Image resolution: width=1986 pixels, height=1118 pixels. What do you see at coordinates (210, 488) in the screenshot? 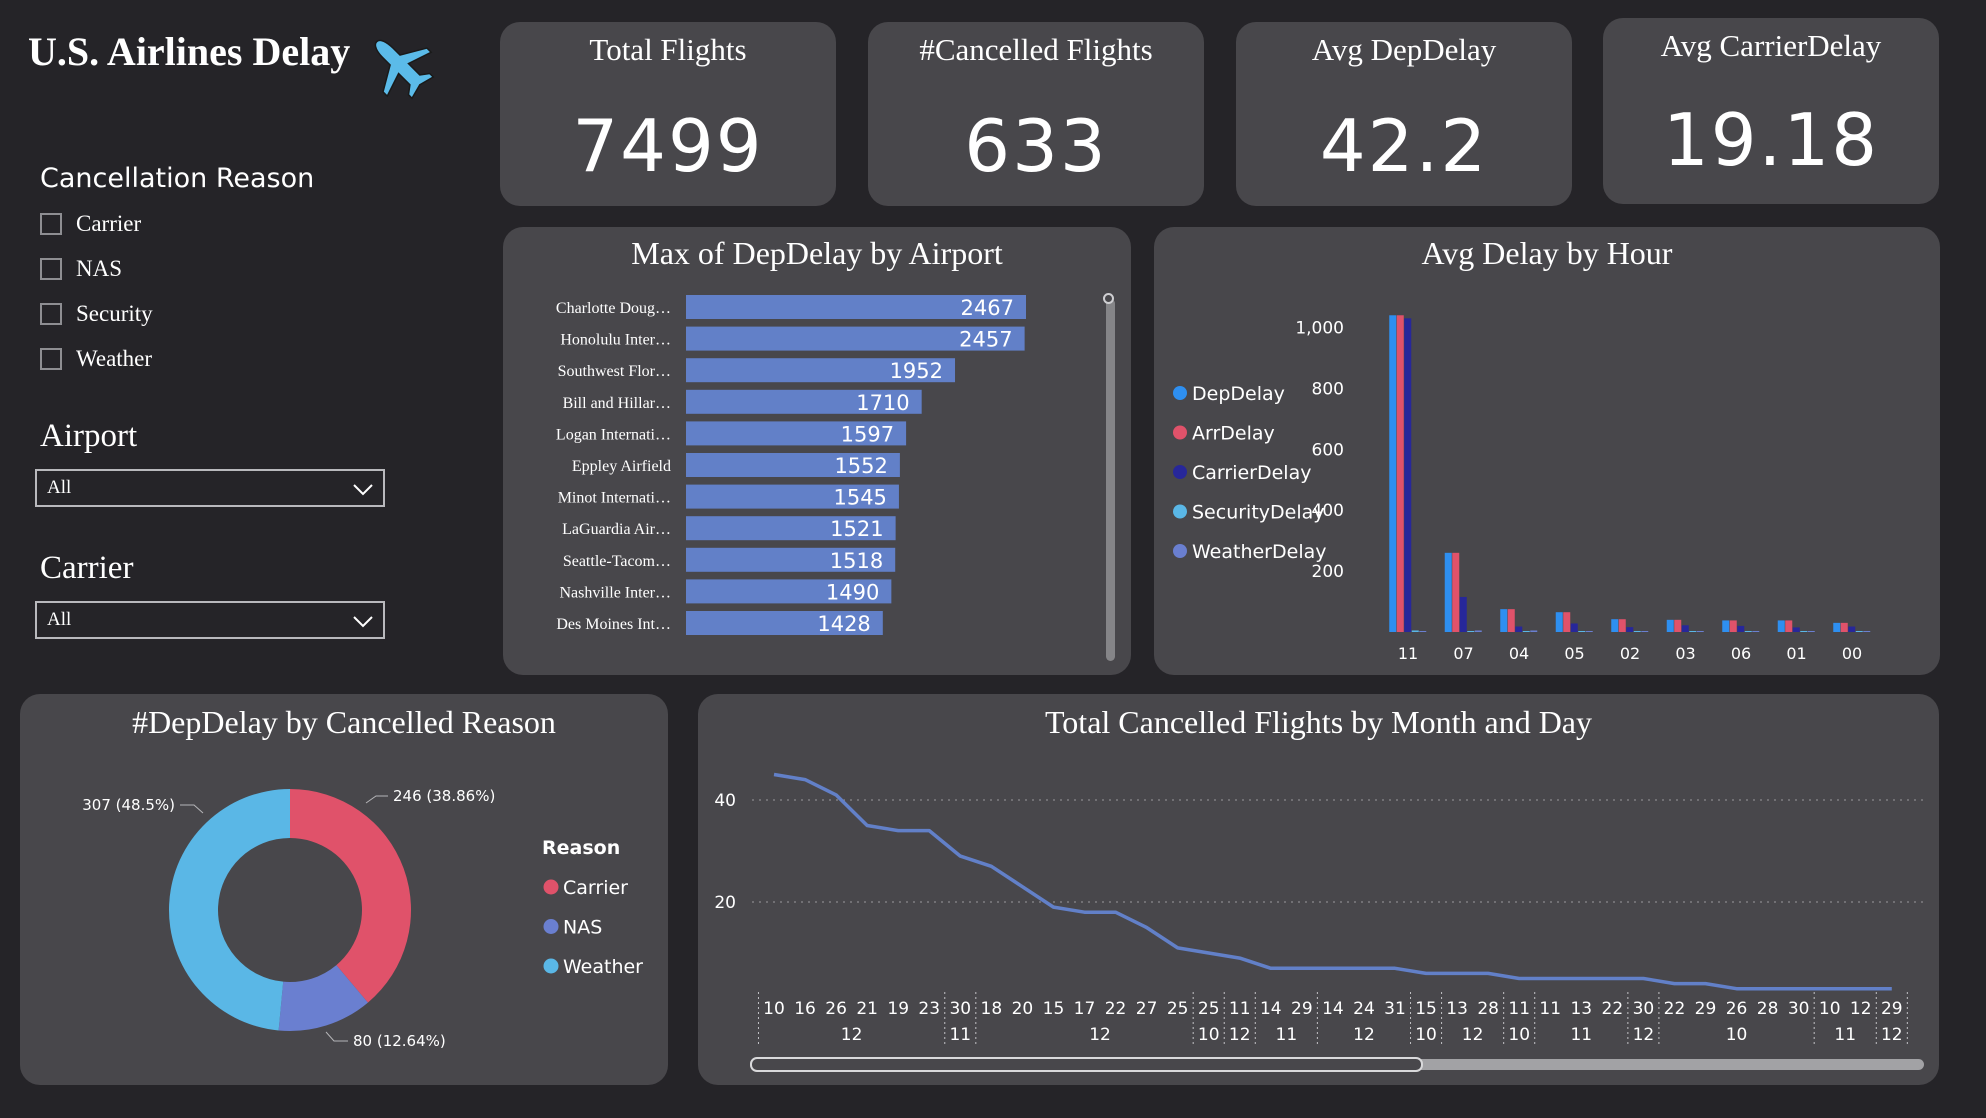
I see `airport-dropdown: All` at bounding box center [210, 488].